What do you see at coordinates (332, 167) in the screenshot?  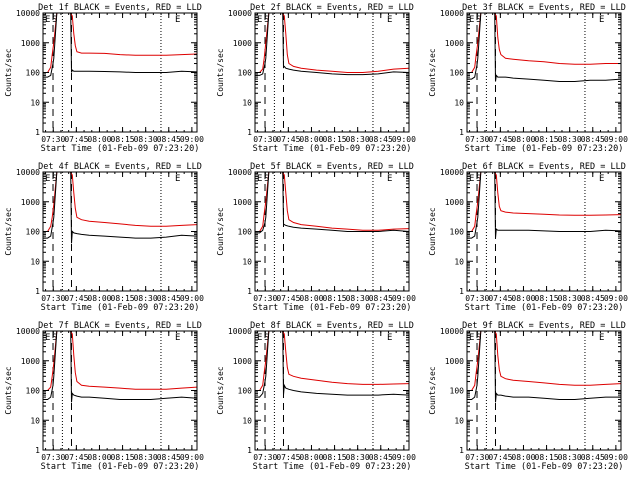 I see `panel-title: Det 5f BLACK = Events, RED = LLD` at bounding box center [332, 167].